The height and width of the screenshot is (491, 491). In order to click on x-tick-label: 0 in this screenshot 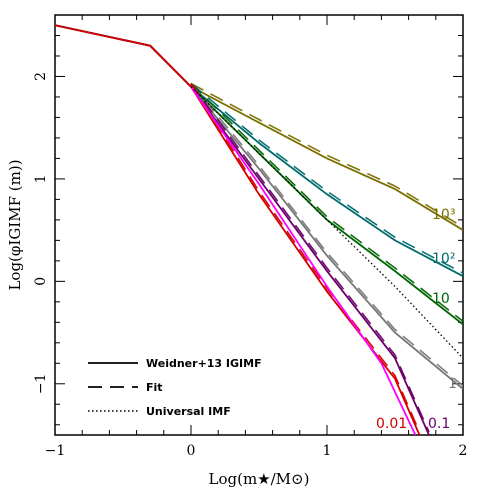, I will do `click(191, 451)`.